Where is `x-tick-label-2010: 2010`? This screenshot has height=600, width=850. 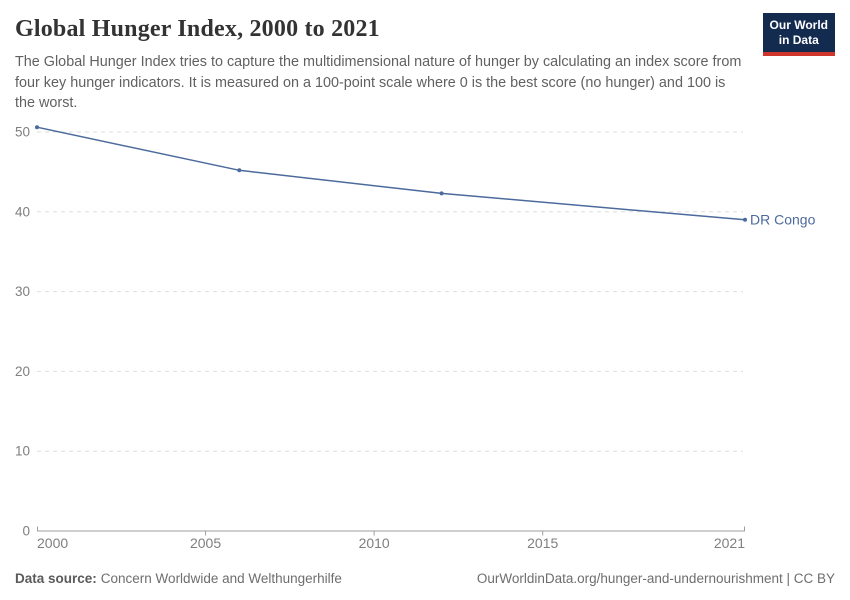 x-tick-label-2010: 2010 is located at coordinates (374, 543).